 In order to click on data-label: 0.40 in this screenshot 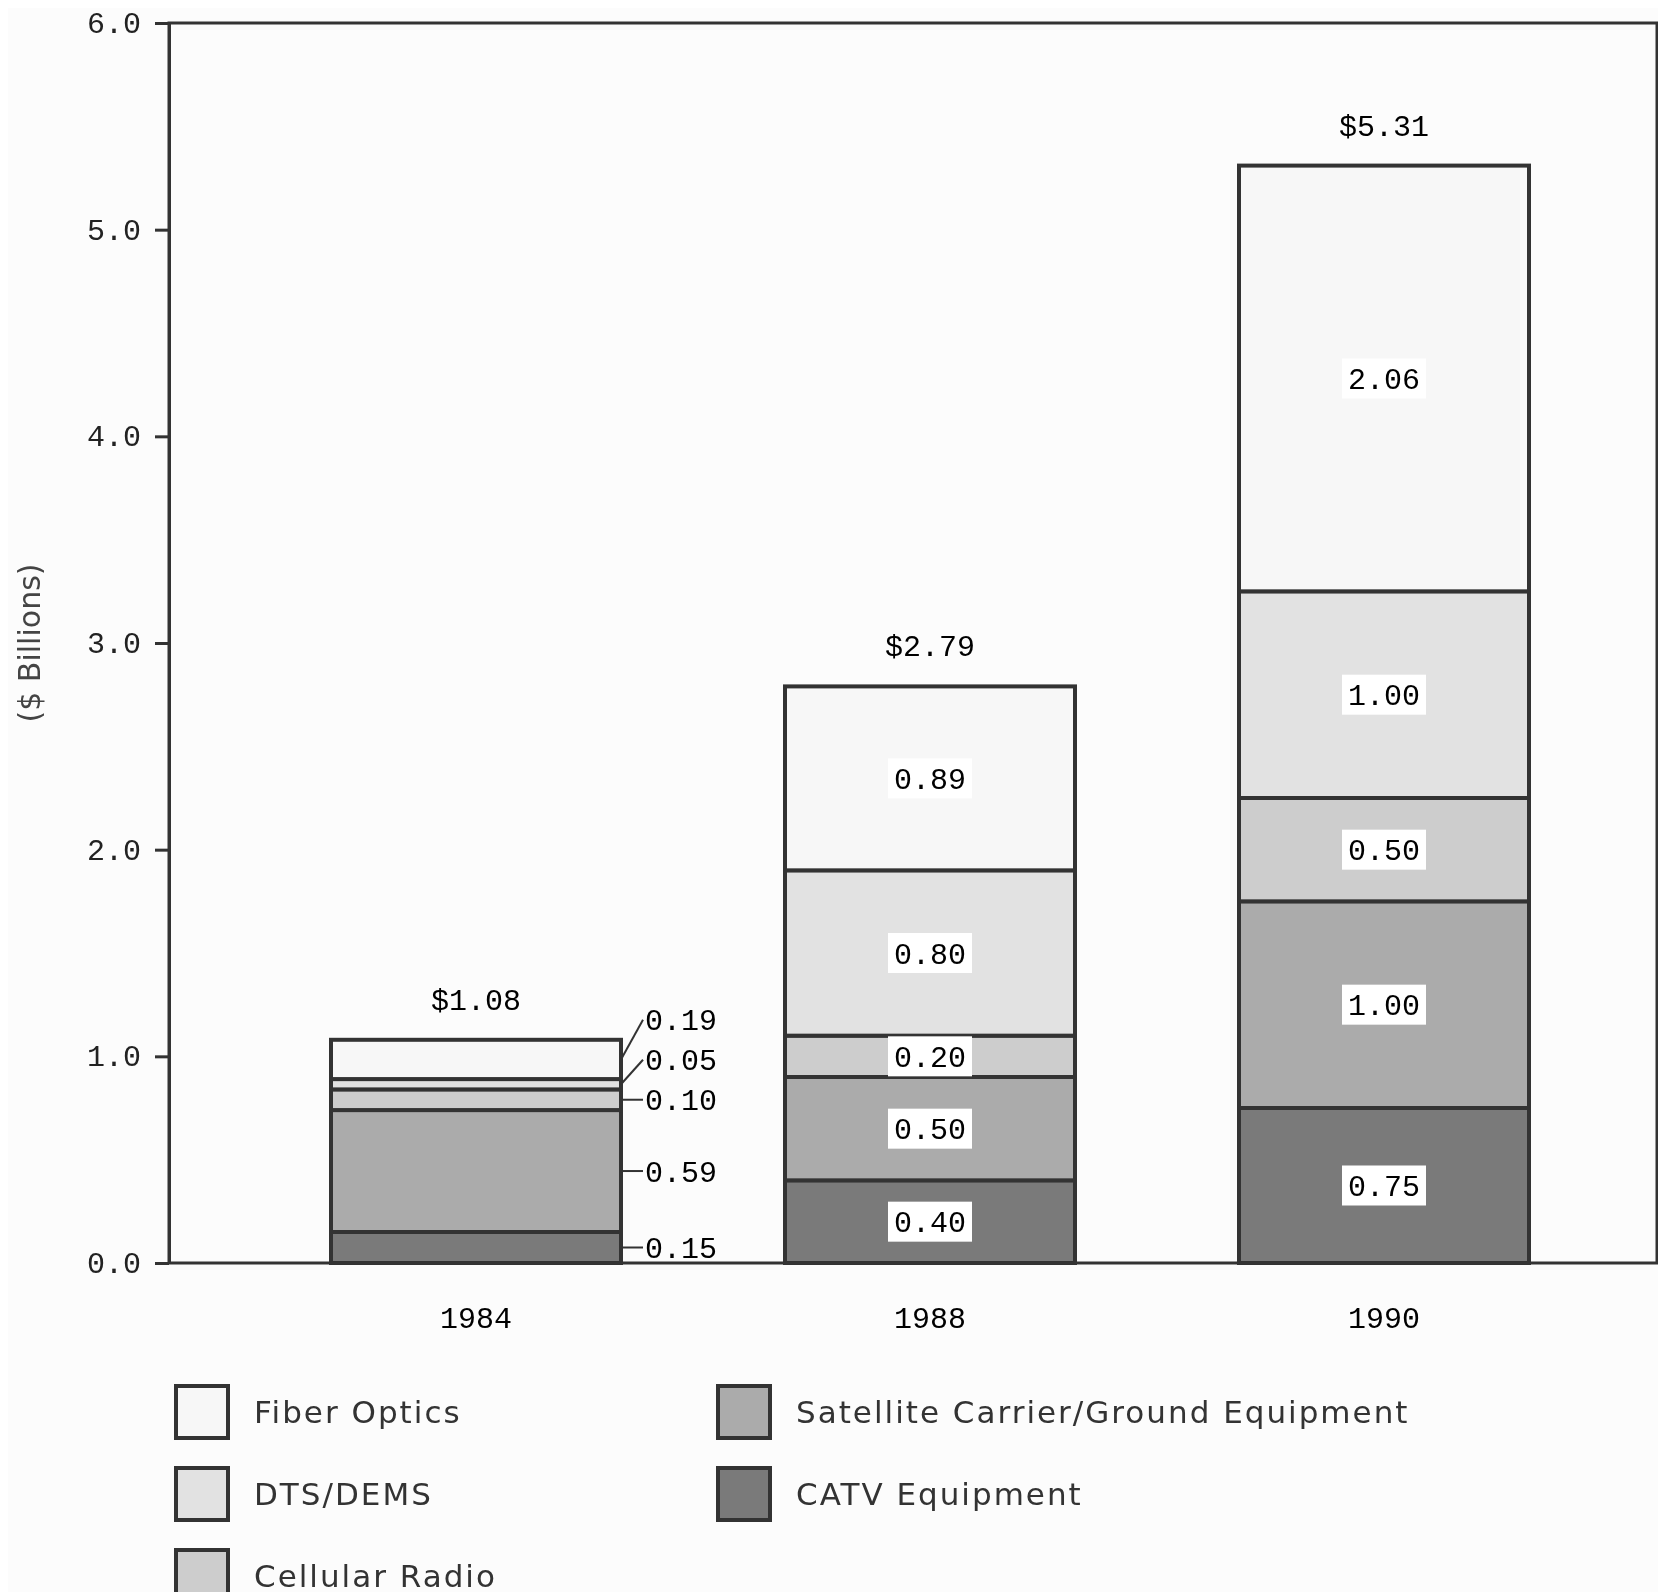, I will do `click(930, 1224)`.